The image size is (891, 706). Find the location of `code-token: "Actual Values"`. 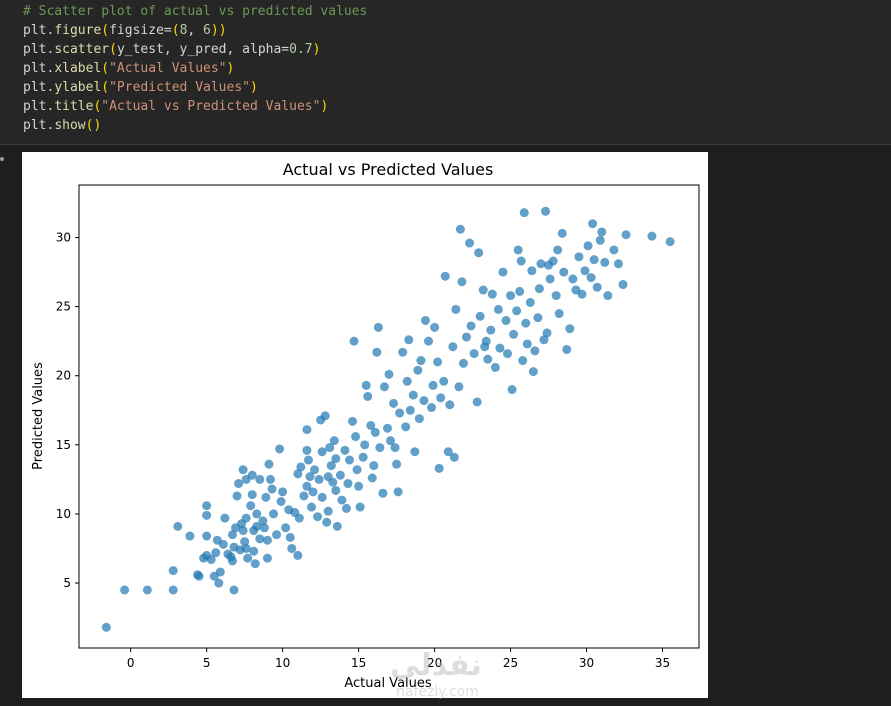

code-token: "Actual Values" is located at coordinates (168, 68).